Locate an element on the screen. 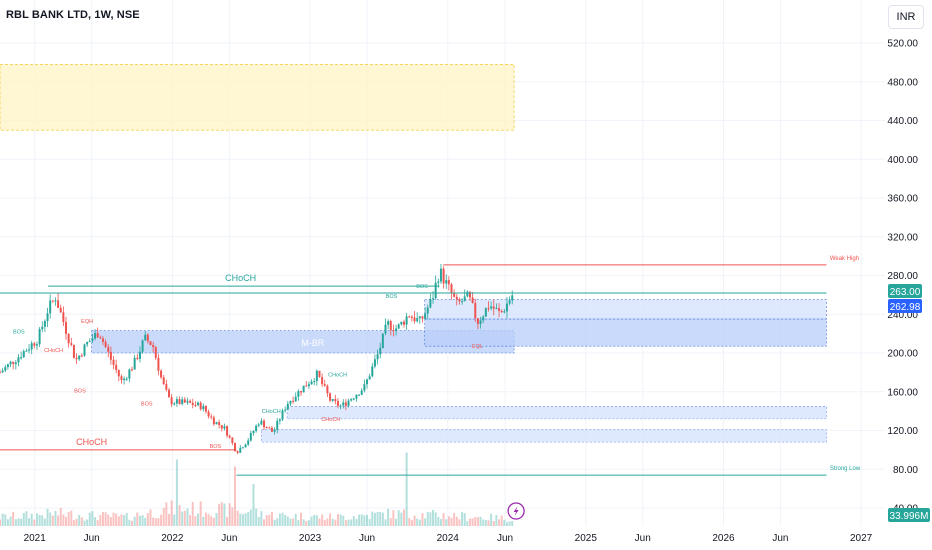  x-tick-label: 2021 is located at coordinates (35, 538).